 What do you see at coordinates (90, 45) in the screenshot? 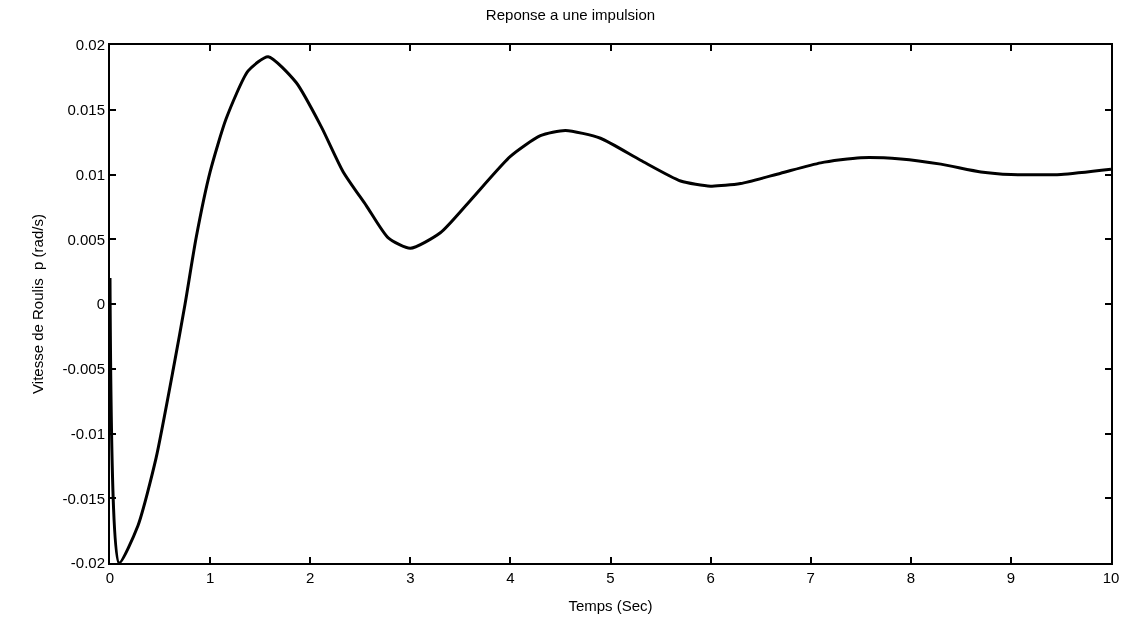
I see `y-tick-label: 0.02` at bounding box center [90, 45].